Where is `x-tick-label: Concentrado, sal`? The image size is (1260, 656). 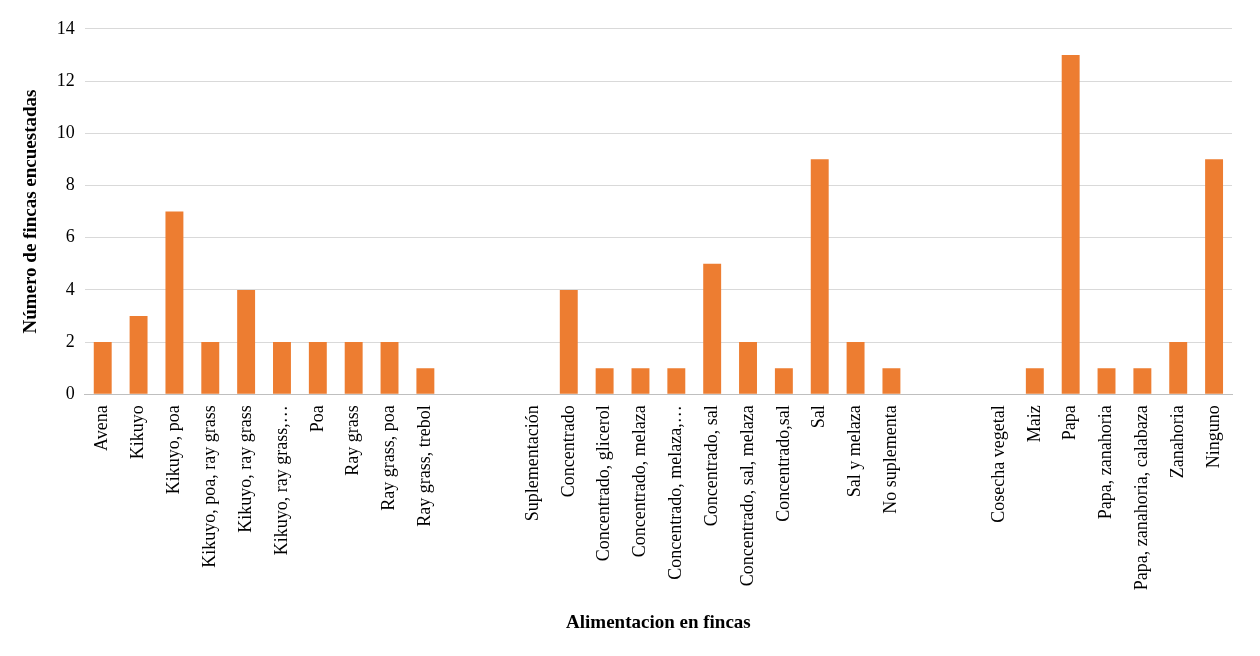
x-tick-label: Concentrado, sal is located at coordinates (710, 466).